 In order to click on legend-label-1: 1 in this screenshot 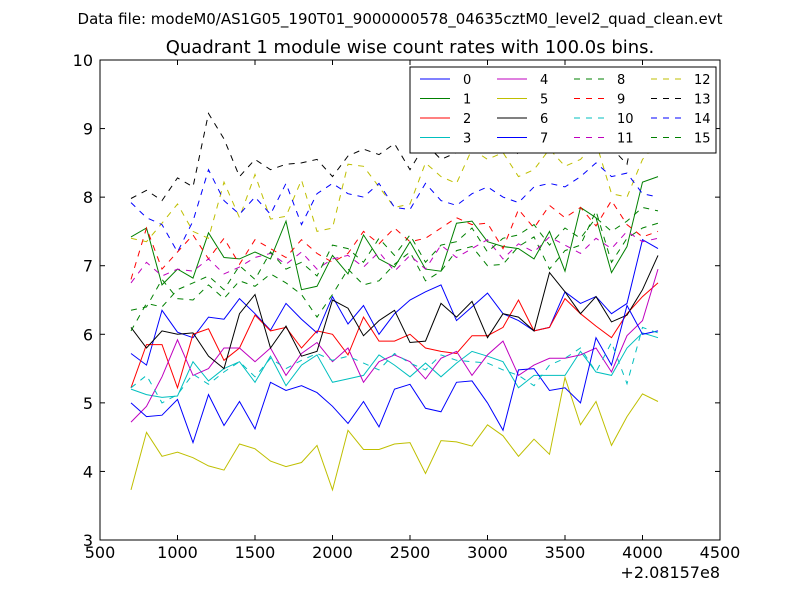, I will do `click(467, 100)`.